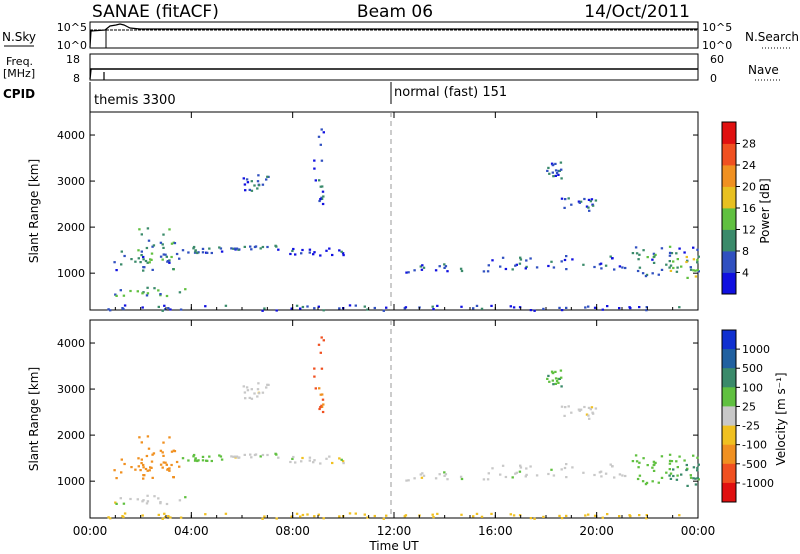  What do you see at coordinates (765, 210) in the screenshot?
I see `power-colorbar-label: Power [dB]` at bounding box center [765, 210].